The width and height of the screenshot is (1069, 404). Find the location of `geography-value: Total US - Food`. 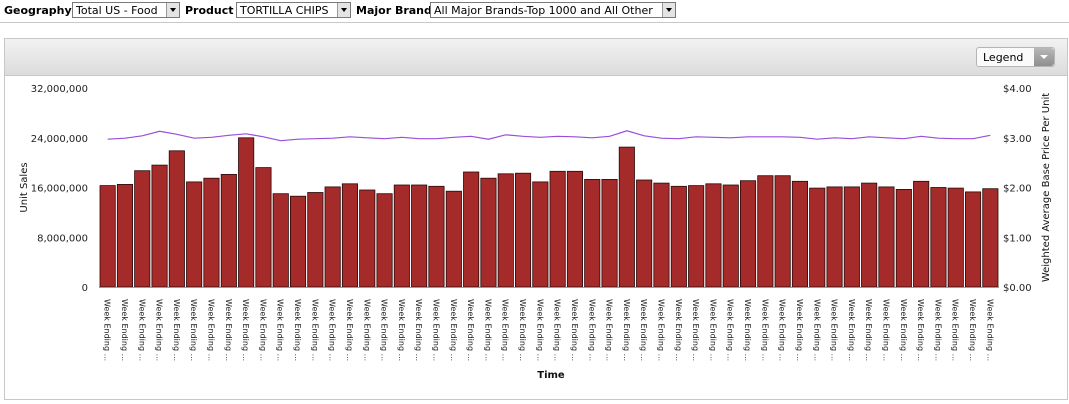

geography-value: Total US - Food is located at coordinates (117, 10).